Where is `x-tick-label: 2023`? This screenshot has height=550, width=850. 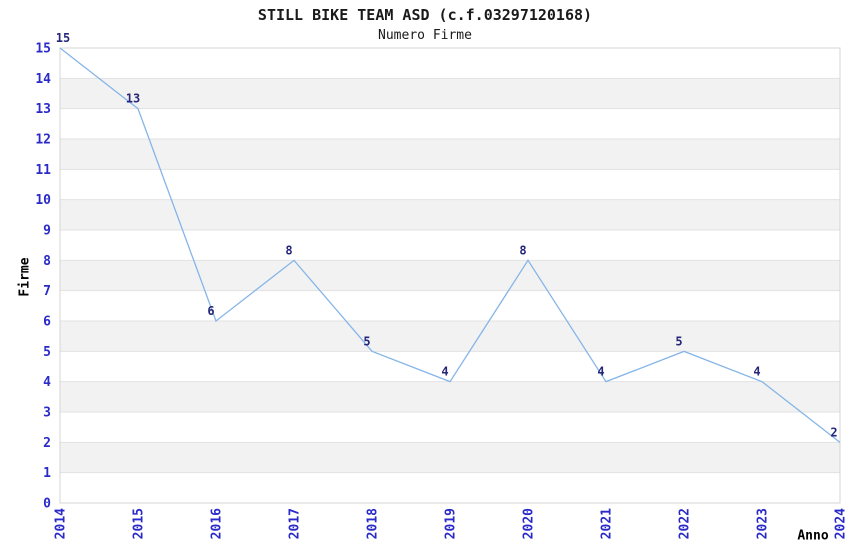
x-tick-label: 2023 is located at coordinates (763, 523).